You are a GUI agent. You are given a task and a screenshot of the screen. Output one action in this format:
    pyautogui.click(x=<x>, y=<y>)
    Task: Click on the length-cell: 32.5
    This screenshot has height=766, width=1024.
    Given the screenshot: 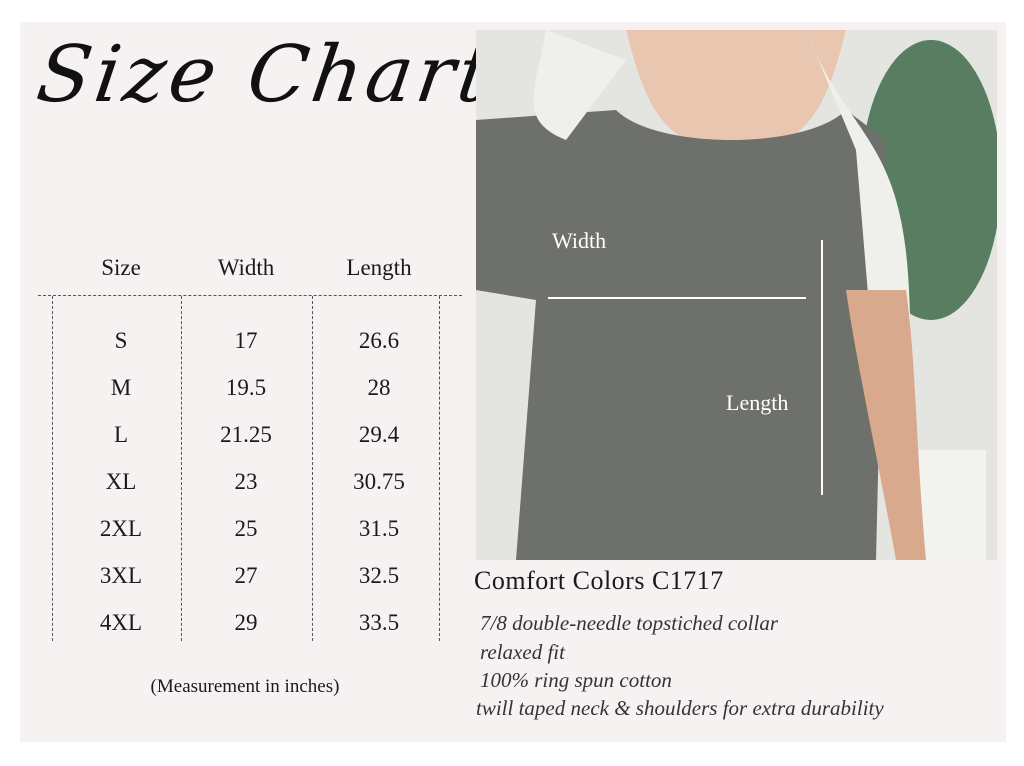 What is the action you would take?
    pyautogui.click(x=379, y=575)
    